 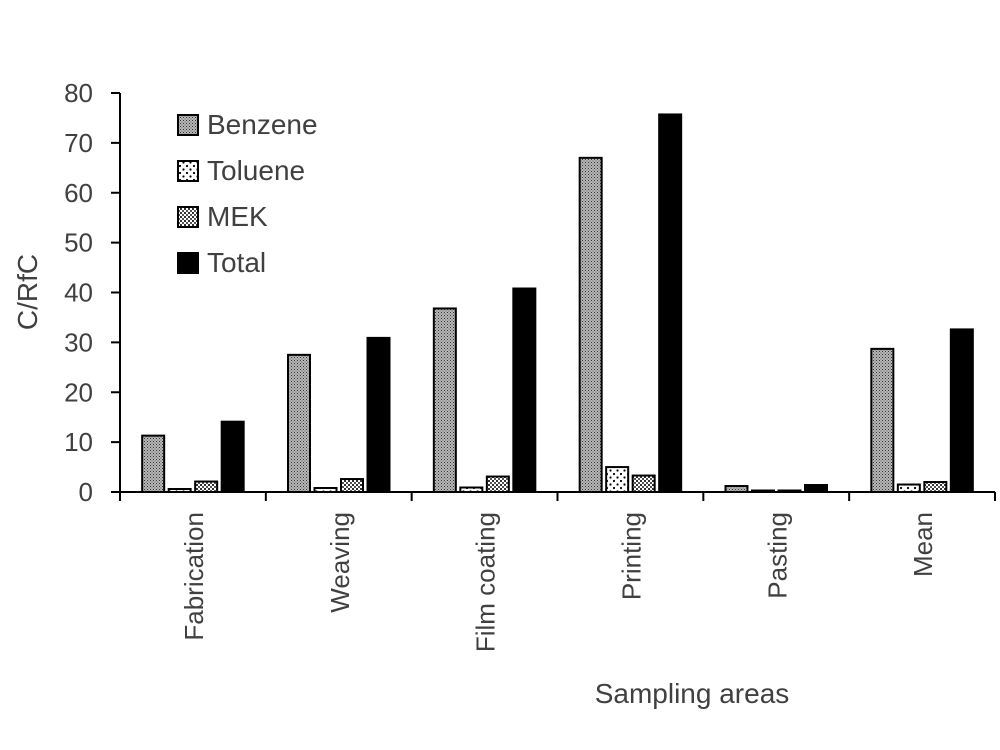 I want to click on x-category-label: Pasting, so click(x=777, y=555).